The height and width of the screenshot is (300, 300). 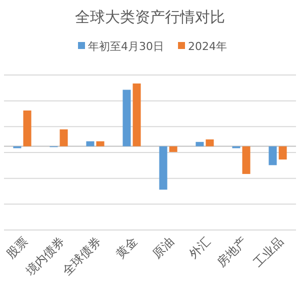 What do you see at coordinates (163, 248) in the screenshot?
I see `category-label: 原油` at bounding box center [163, 248].